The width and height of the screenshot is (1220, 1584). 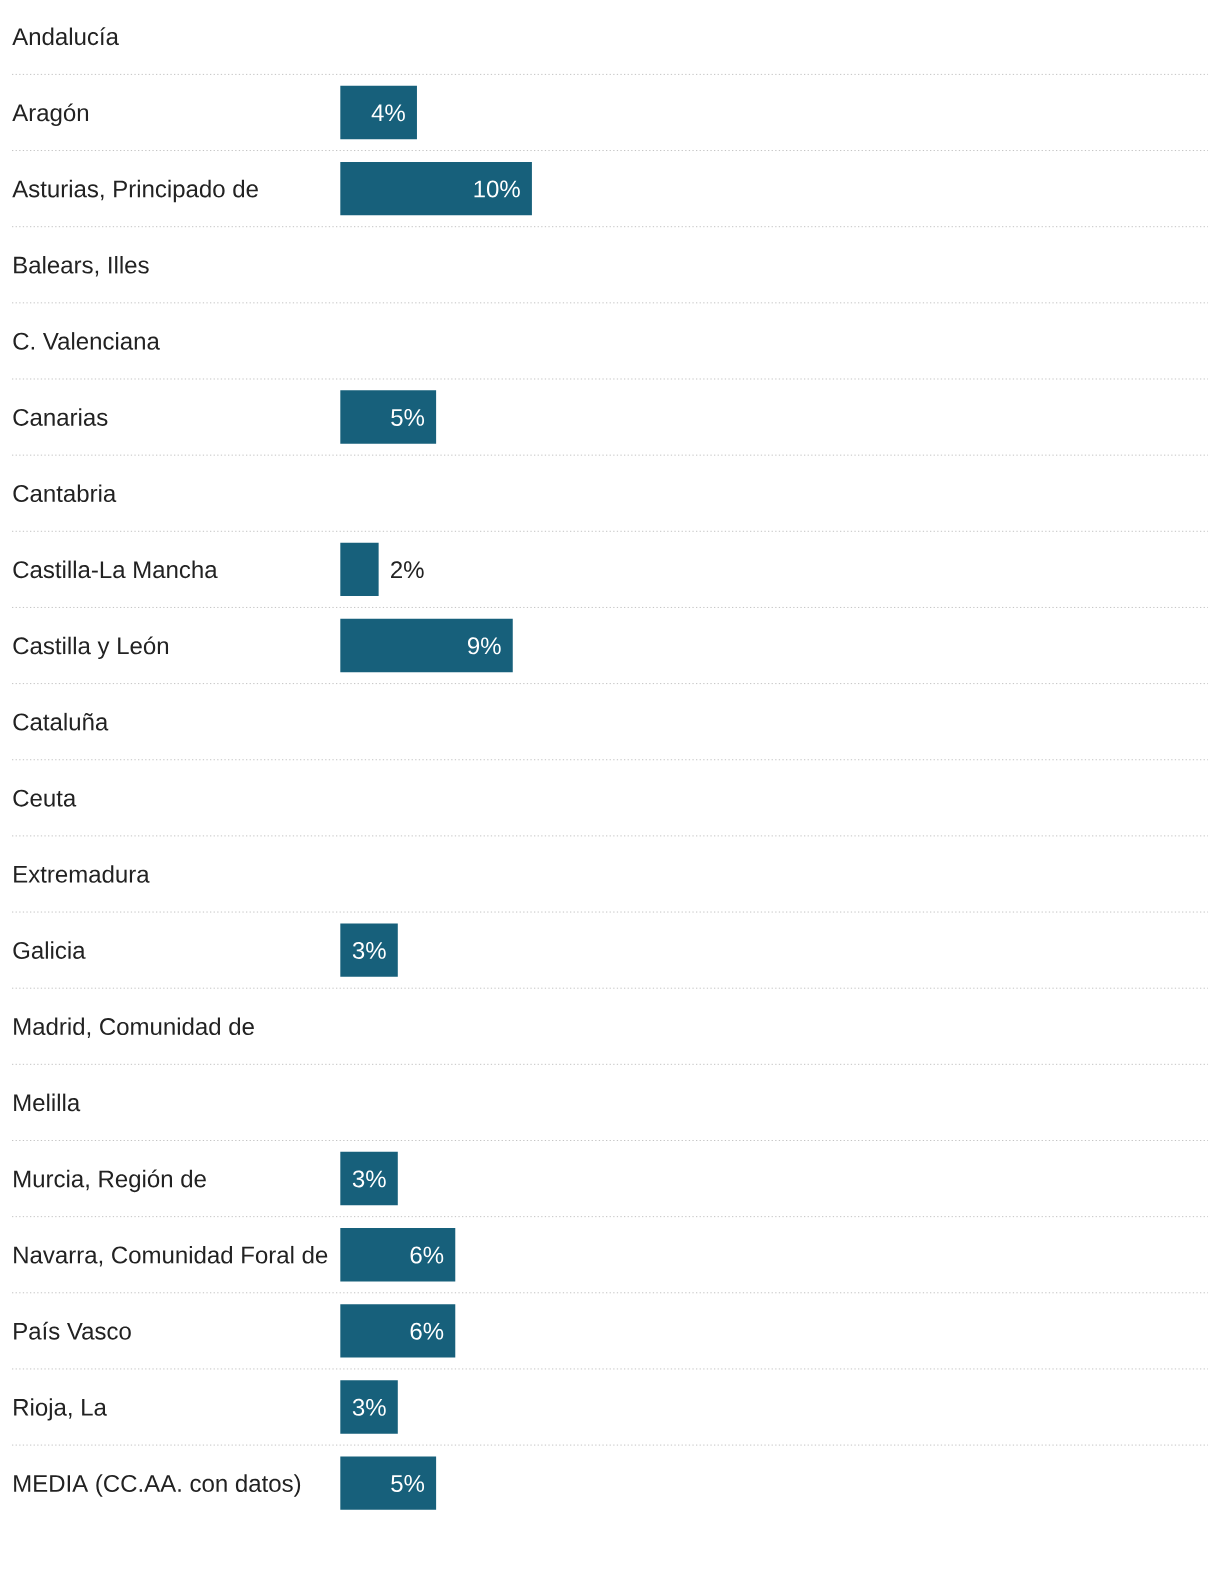 I want to click on y-tick-label: País Vasco, so click(x=72, y=1330).